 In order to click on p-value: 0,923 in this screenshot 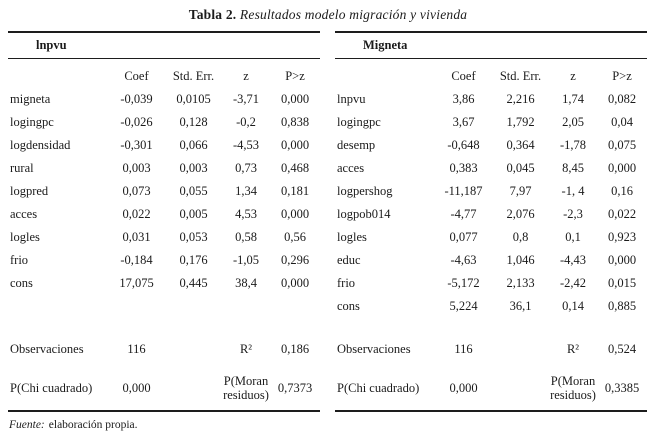, I will do `click(622, 237)`.